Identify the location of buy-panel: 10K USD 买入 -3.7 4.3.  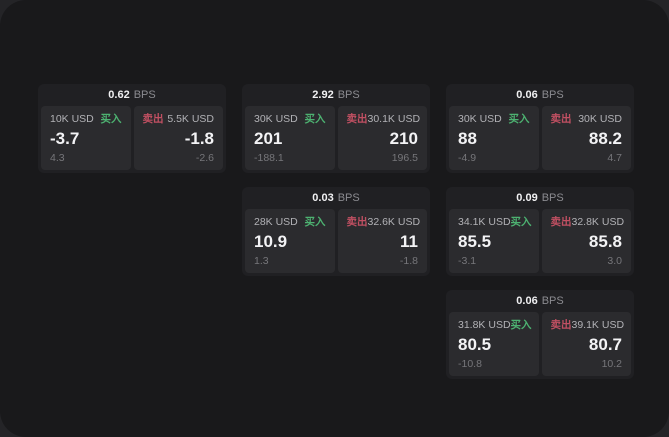
(86, 138).